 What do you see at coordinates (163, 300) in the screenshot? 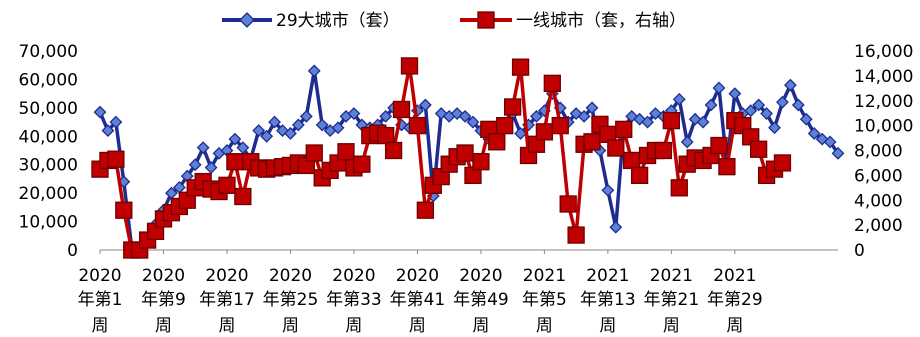
I see `x-tick-week: 年第9` at bounding box center [163, 300].